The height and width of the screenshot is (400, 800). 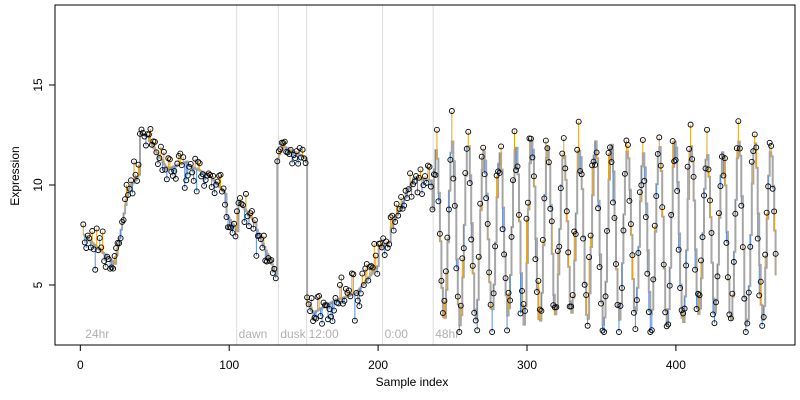 I want to click on y-axis-title: Expression, so click(x=15, y=175).